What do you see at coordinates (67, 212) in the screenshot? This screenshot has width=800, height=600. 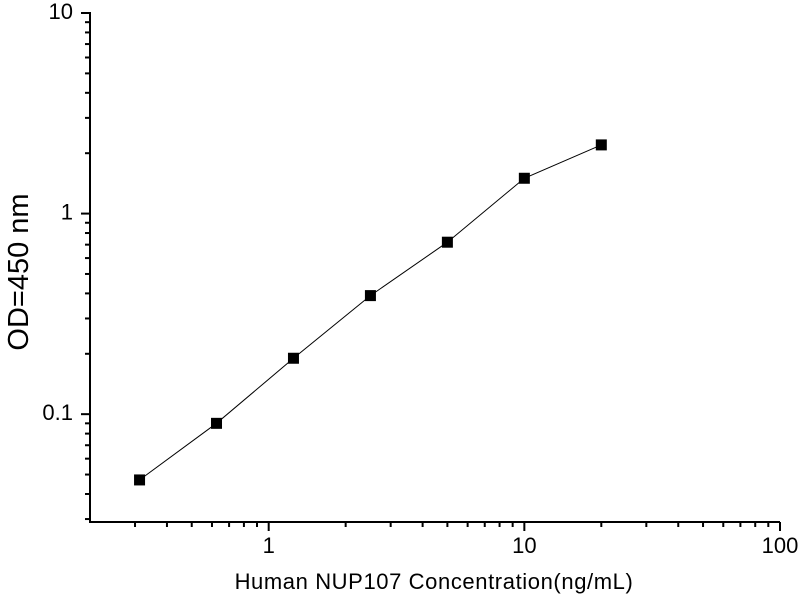 I see `y-tick-label: 1` at bounding box center [67, 212].